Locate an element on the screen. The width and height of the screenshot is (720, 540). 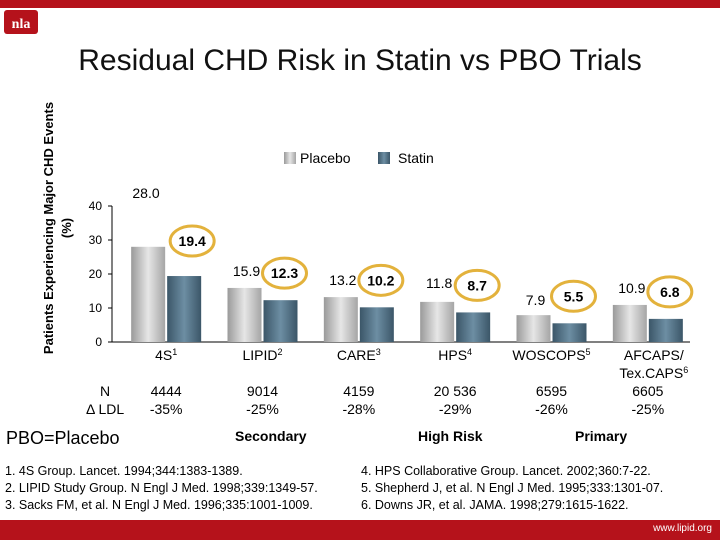
category-label: 4S1 is located at coordinates (166, 355).